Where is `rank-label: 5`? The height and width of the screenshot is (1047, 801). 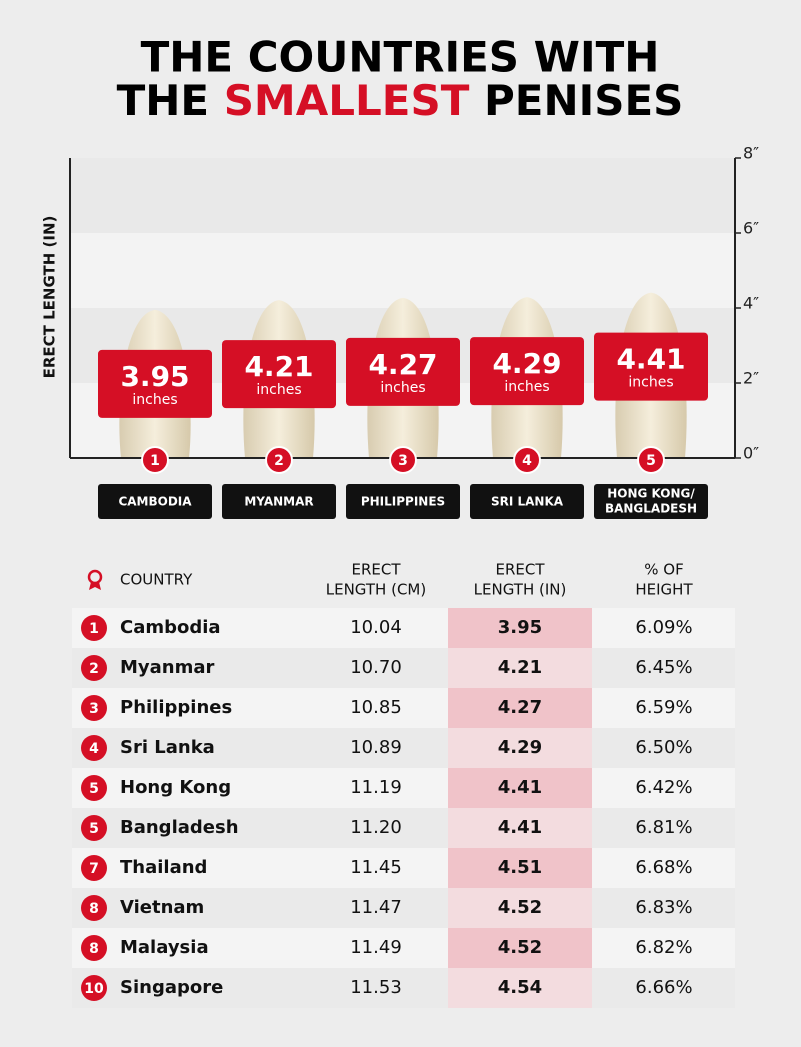
rank-label: 5 is located at coordinates (94, 789).